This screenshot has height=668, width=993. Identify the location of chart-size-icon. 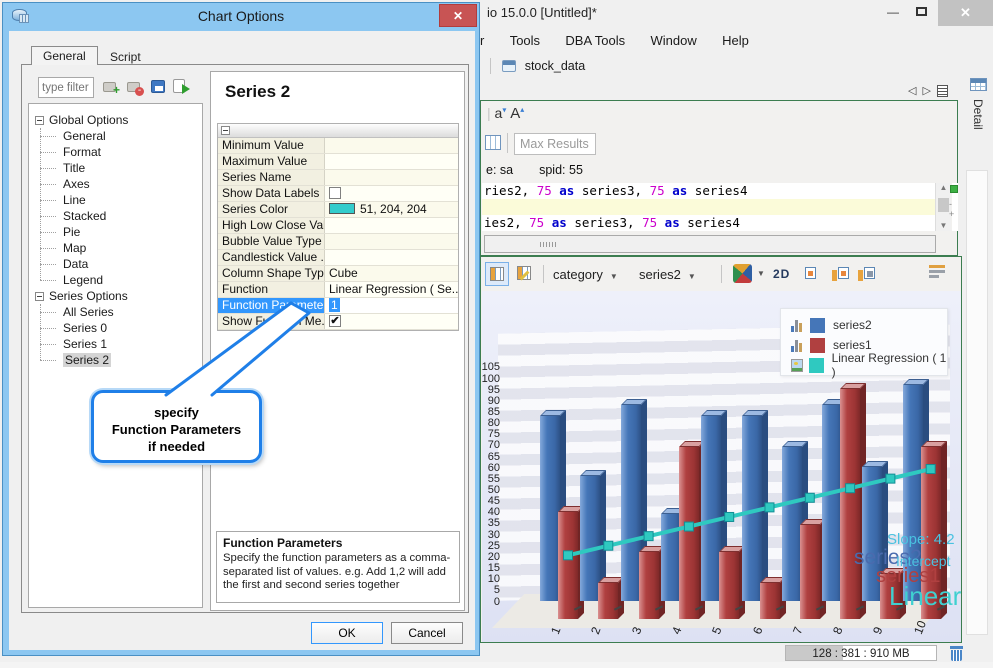
(812, 274).